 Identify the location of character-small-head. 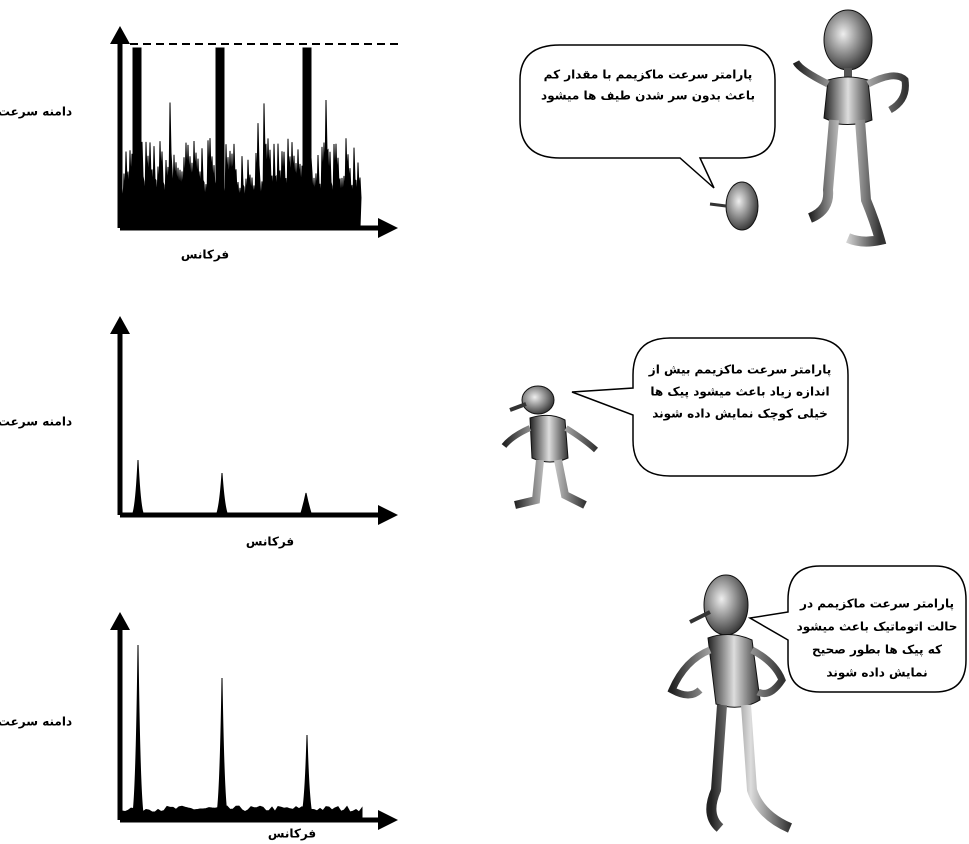
(734, 206).